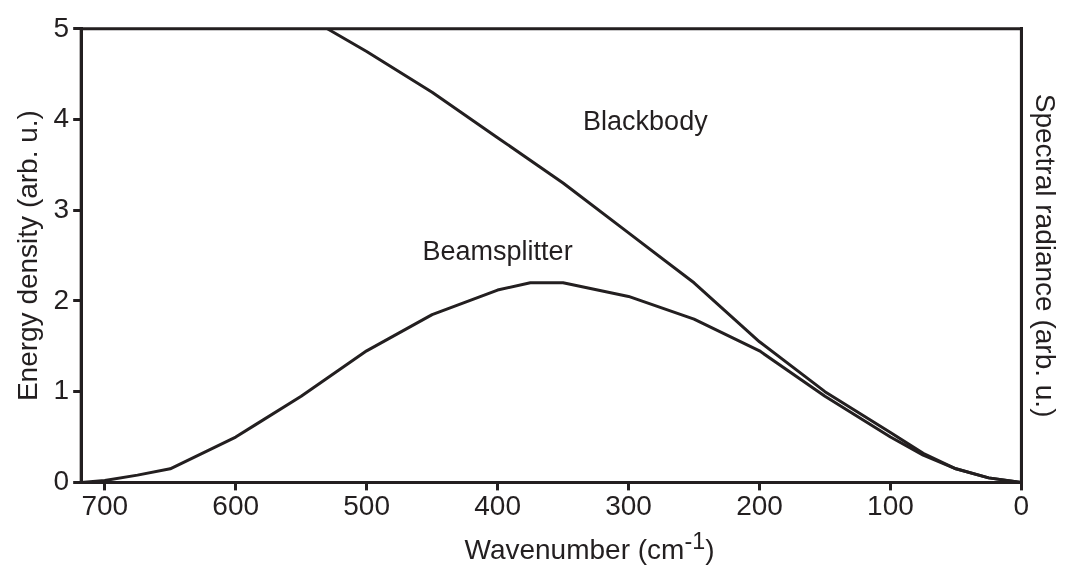 The image size is (1079, 572). What do you see at coordinates (1021, 505) in the screenshot?
I see `x-tick-label: 0` at bounding box center [1021, 505].